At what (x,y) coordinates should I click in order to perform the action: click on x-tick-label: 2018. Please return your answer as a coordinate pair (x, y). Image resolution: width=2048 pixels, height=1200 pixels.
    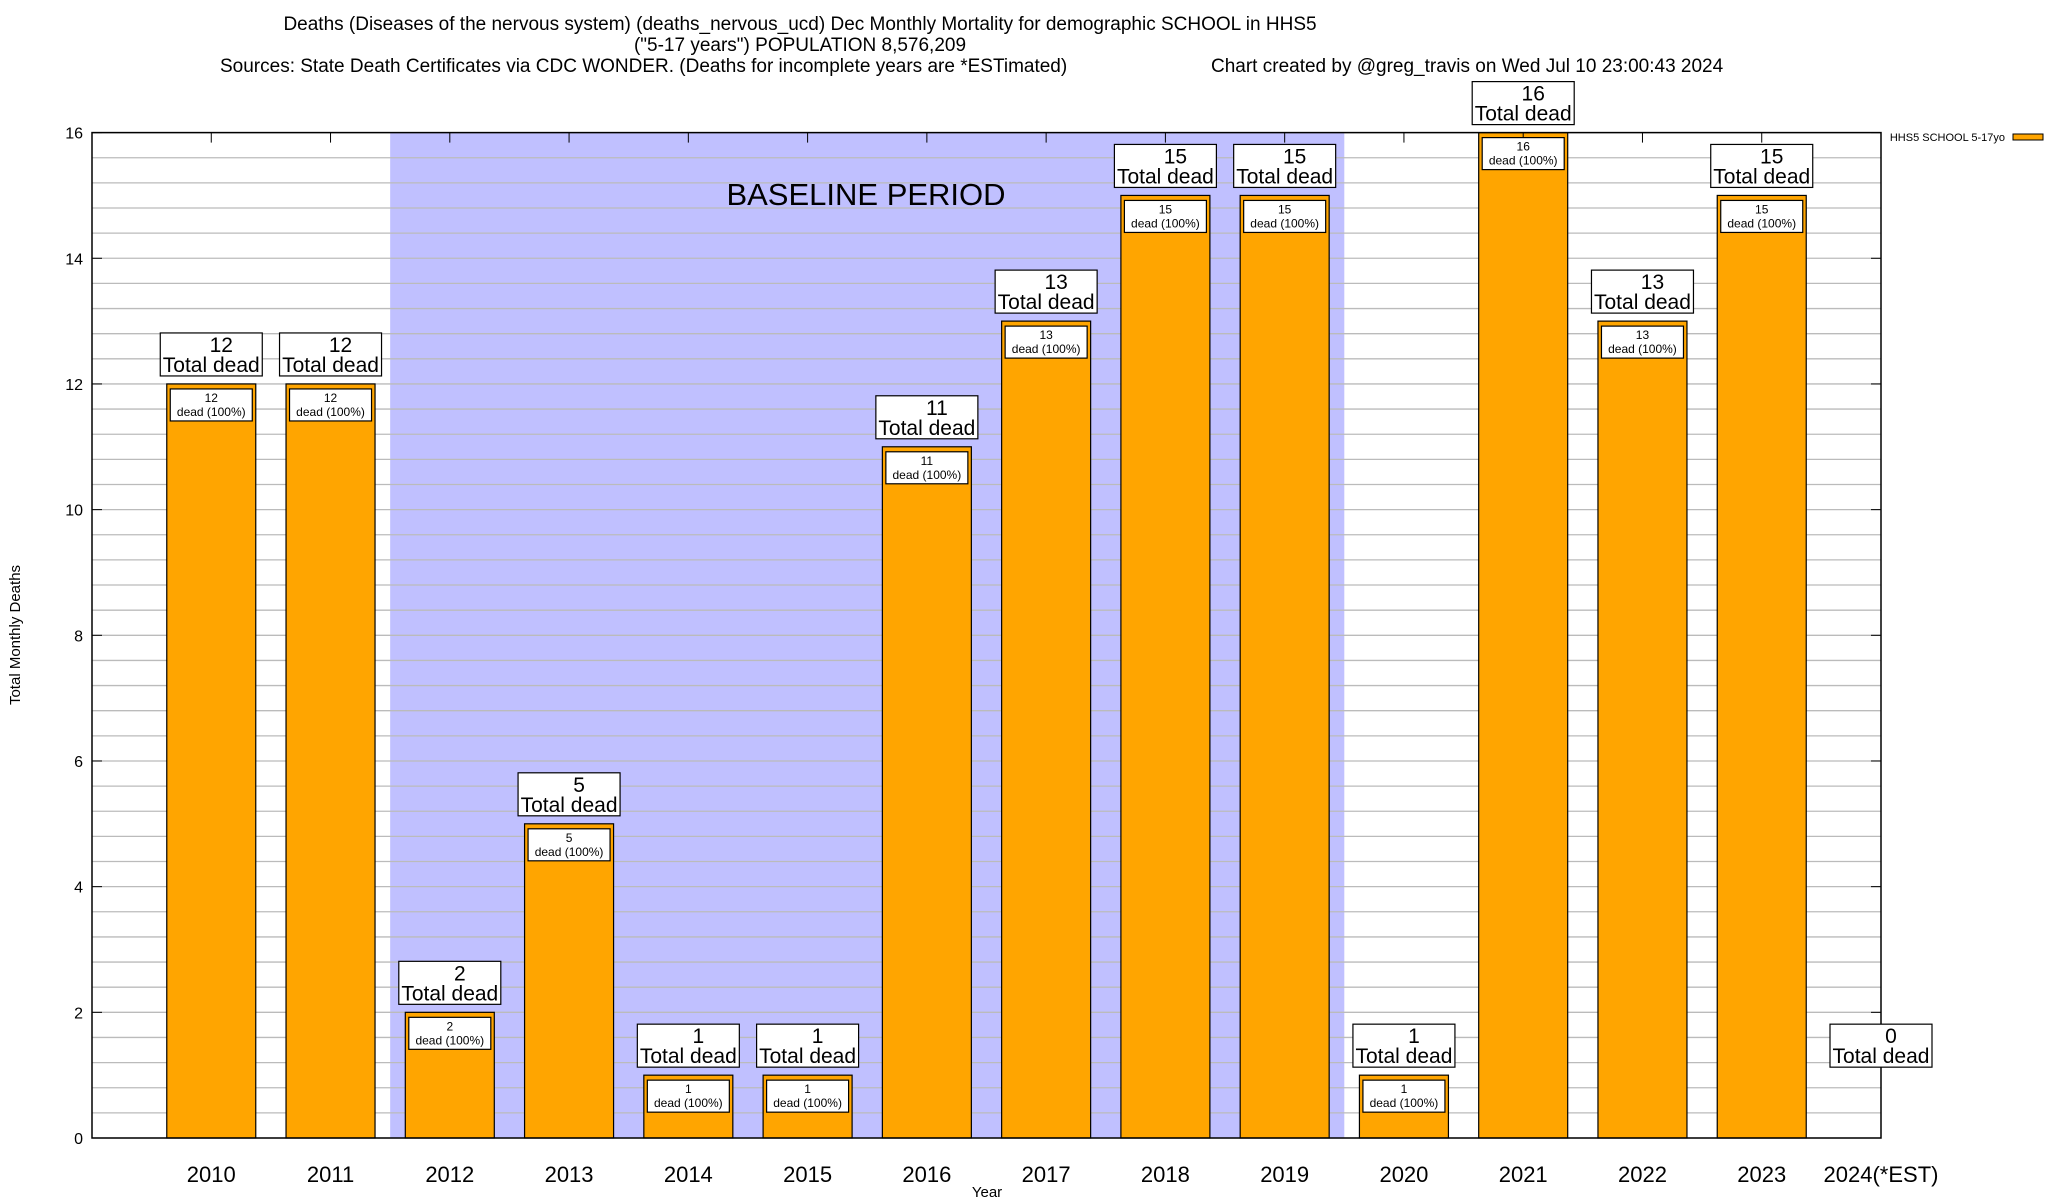
    Looking at the image, I should click on (1165, 1174).